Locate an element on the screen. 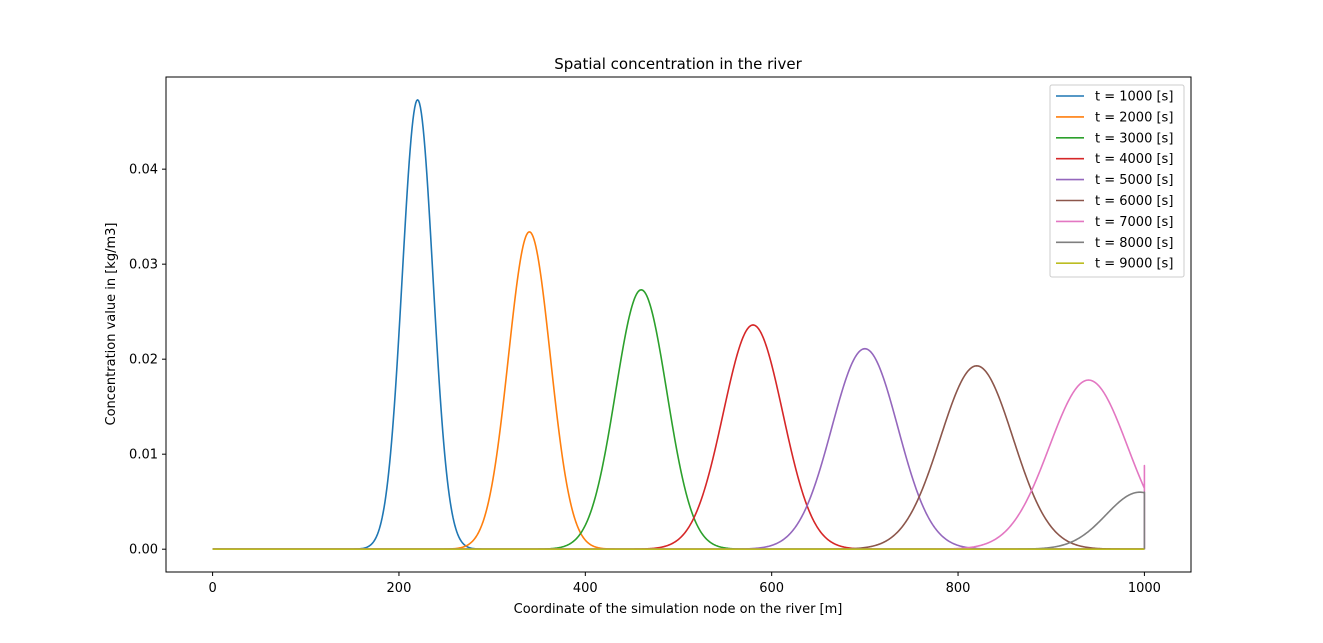 The width and height of the screenshot is (1323, 643). legend-label: t = 4000 [s] is located at coordinates (1134, 159).